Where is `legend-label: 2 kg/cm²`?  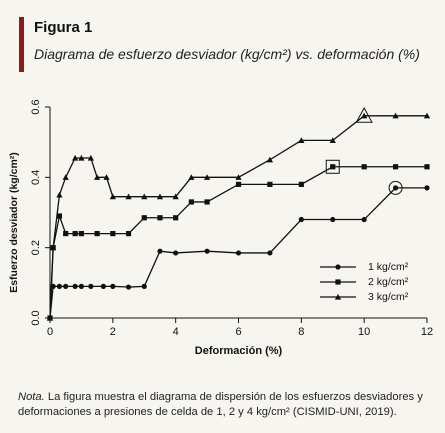 legend-label: 2 kg/cm² is located at coordinates (388, 282).